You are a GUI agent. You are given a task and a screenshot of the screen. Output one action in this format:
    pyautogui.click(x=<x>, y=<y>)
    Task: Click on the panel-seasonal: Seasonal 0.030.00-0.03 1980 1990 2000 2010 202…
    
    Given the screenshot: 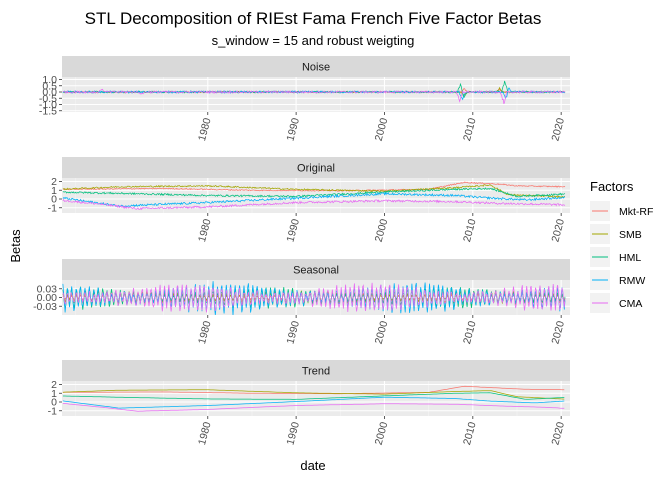 What is the action you would take?
    pyautogui.click(x=301, y=302)
    